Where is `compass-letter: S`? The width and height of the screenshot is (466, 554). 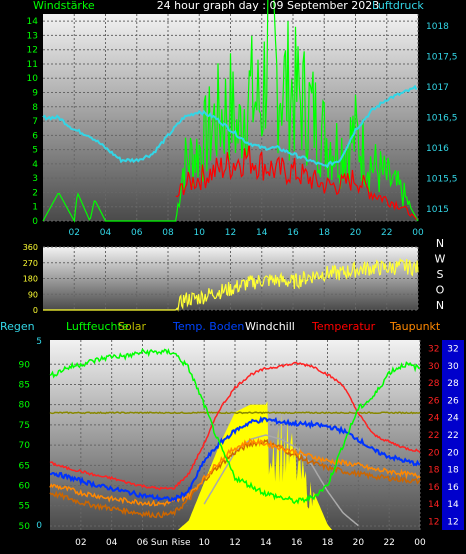 compass-letter: S is located at coordinates (440, 274).